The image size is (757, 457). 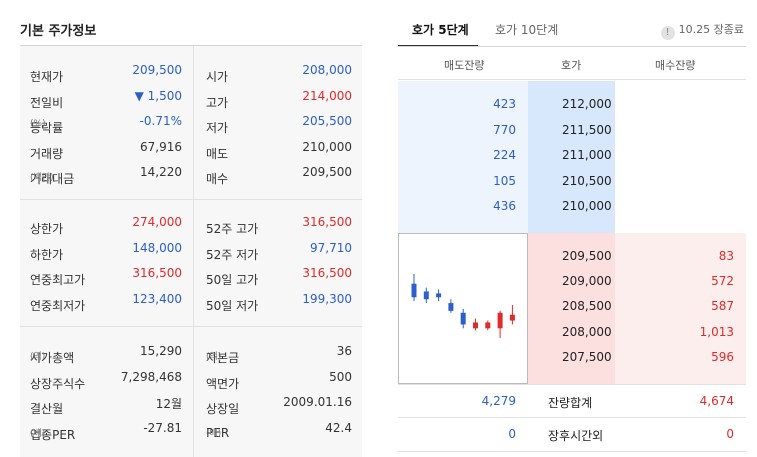 I want to click on ask-volume: 770, so click(x=504, y=129).